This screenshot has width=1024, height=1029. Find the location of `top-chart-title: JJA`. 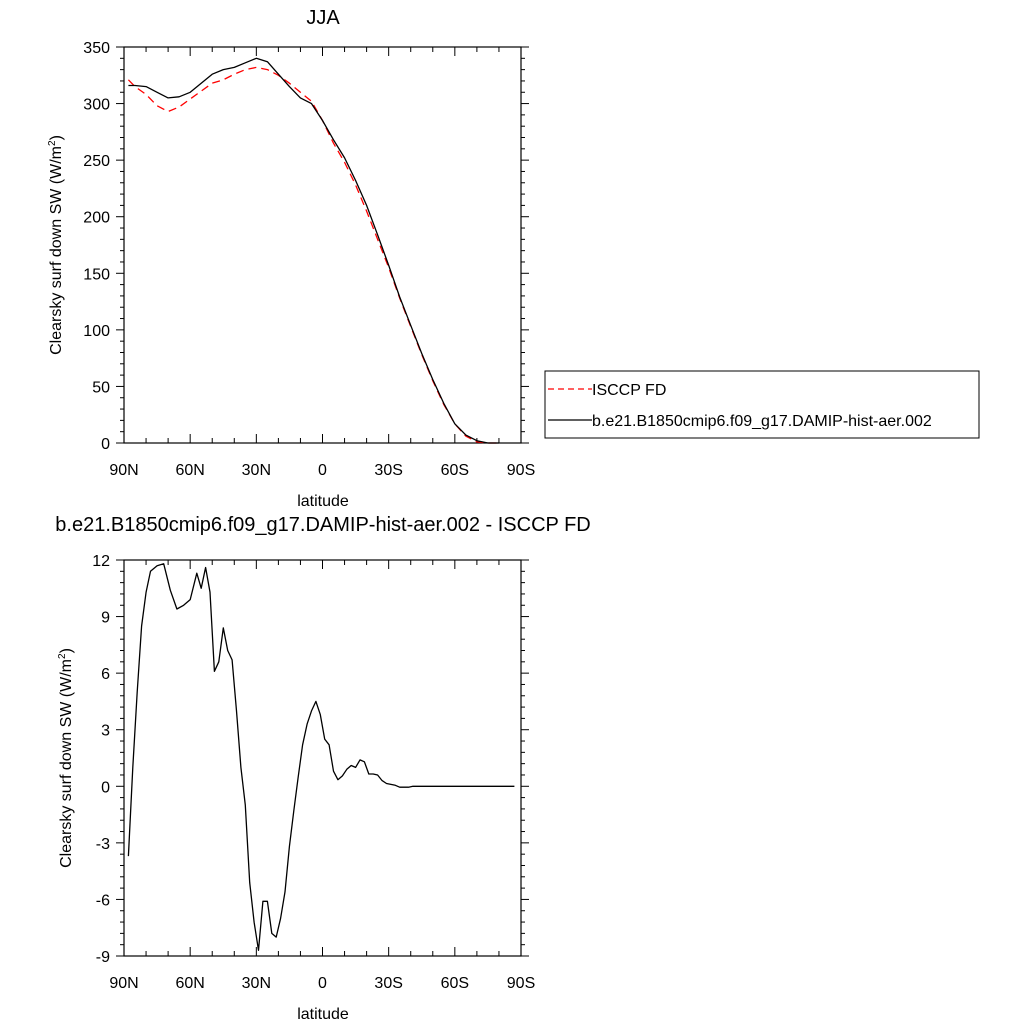

top-chart-title: JJA is located at coordinates (323, 18).